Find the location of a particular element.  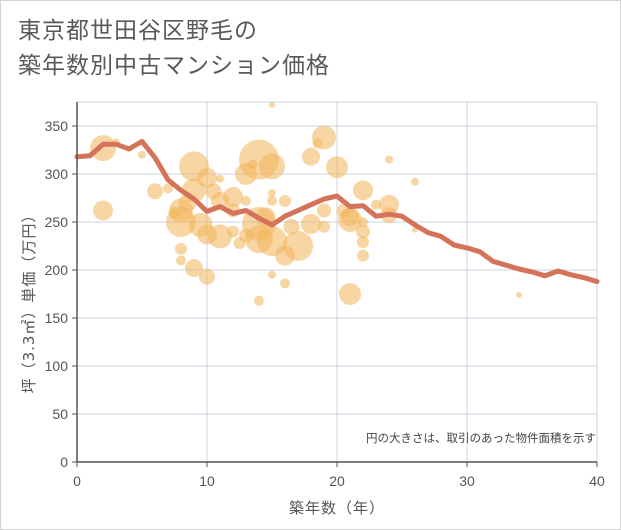

y-tick-label: 50 is located at coordinates (60, 414).